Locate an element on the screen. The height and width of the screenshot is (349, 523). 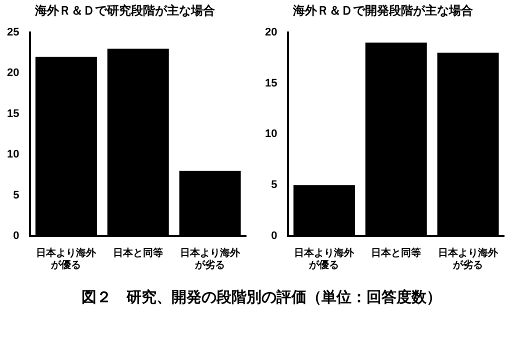
y-tick-label: 25 is located at coordinates (13, 32).